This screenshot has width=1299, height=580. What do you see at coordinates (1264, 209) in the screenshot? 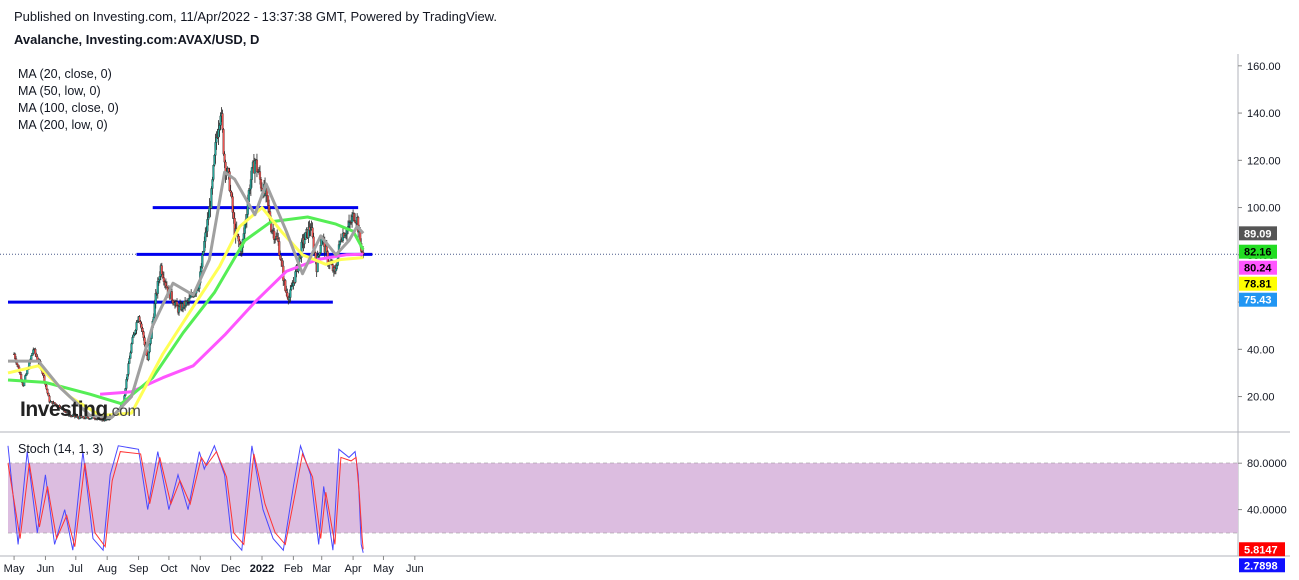
I see `y-tick-label: 100.00` at bounding box center [1264, 209].